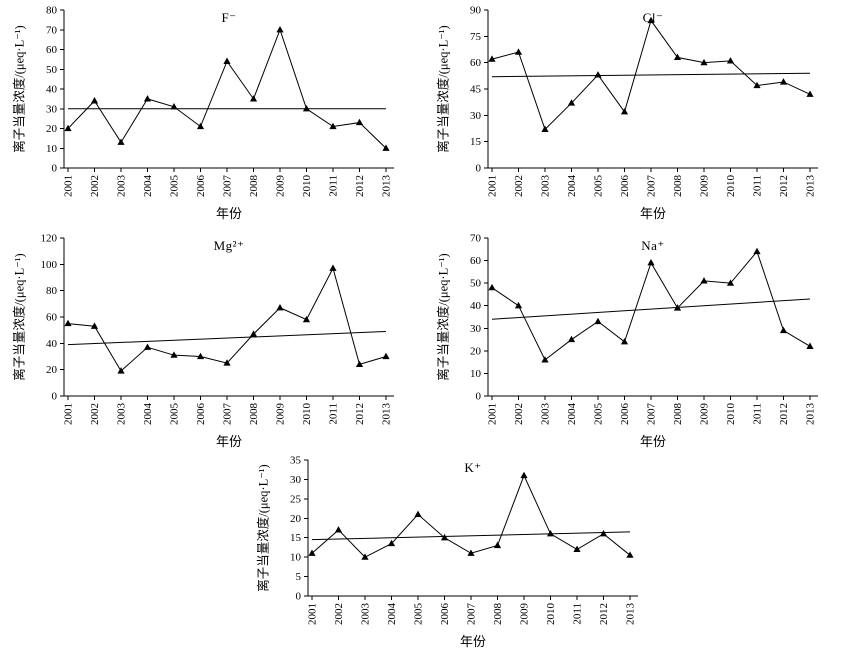 The width and height of the screenshot is (864, 656). What do you see at coordinates (299, 577) in the screenshot?
I see `svg-text: 5` at bounding box center [299, 577].